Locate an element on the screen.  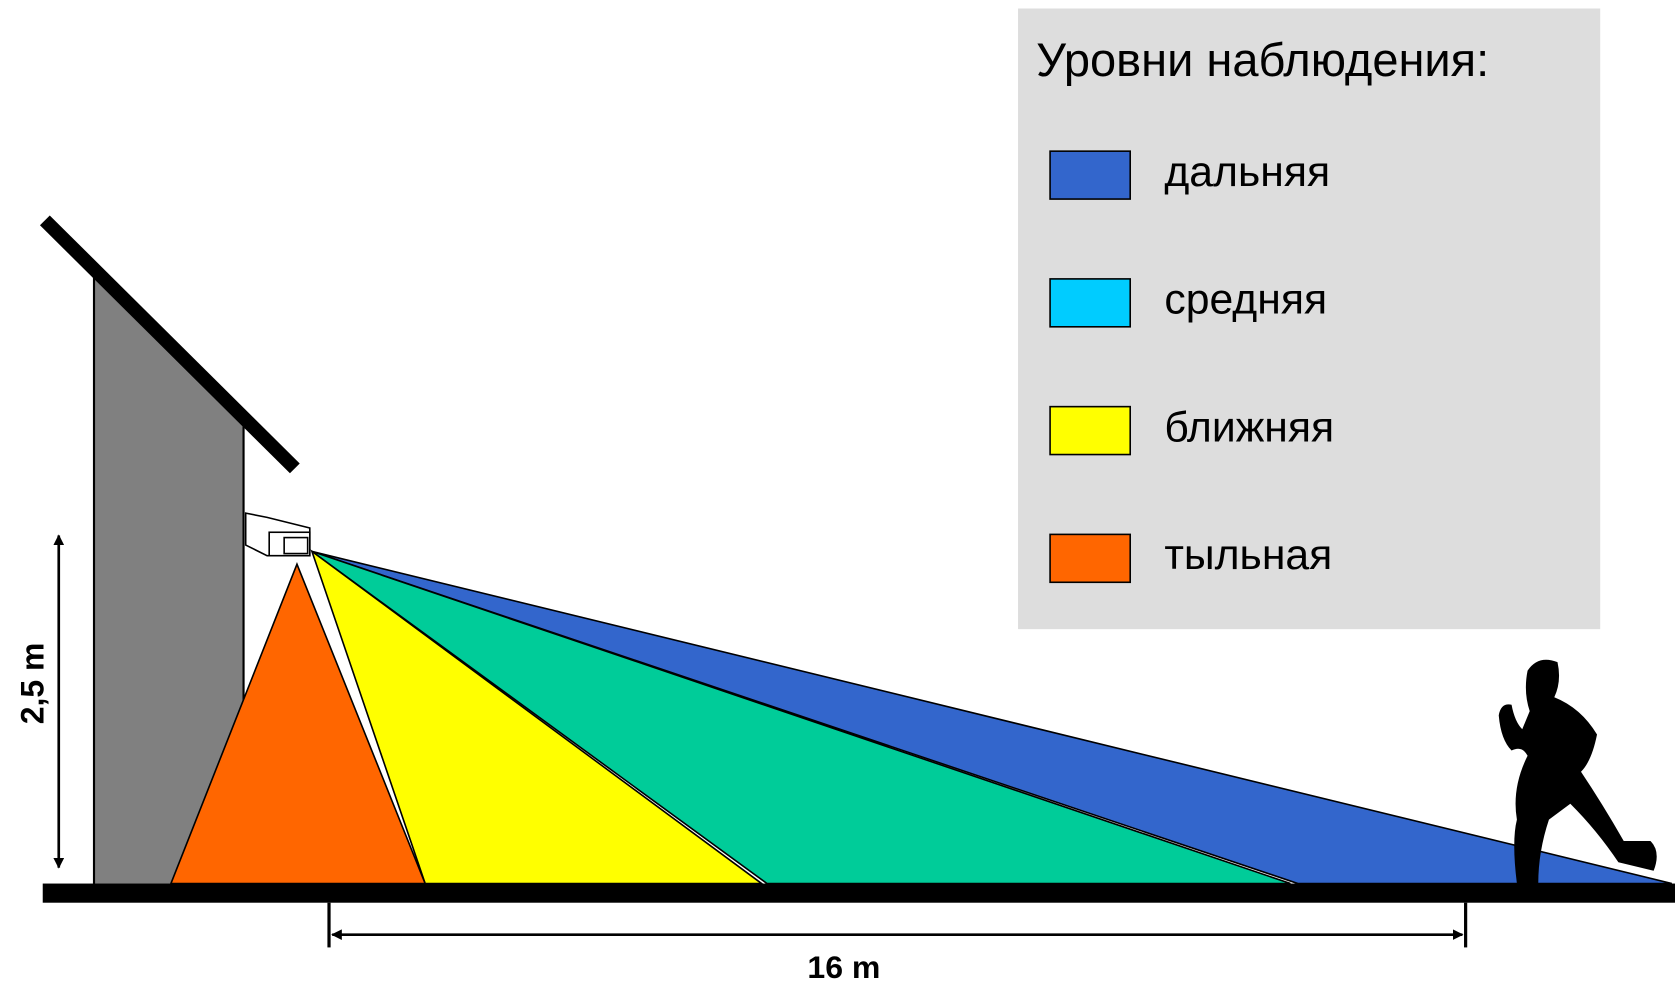
legend-label: дальняя is located at coordinates (1247, 172).